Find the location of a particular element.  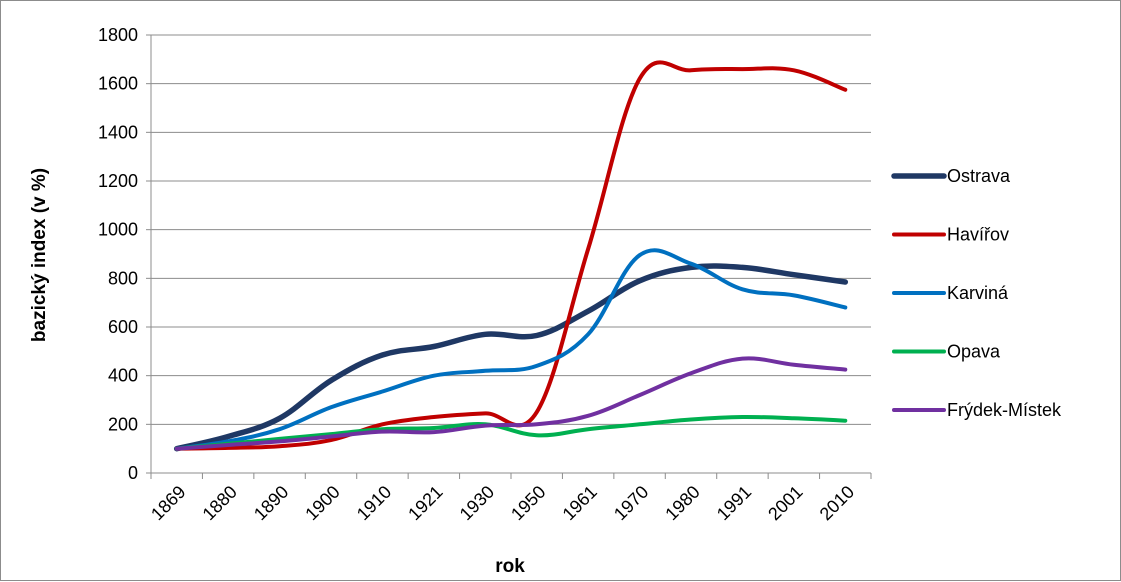

y-tick-labels: 0 200 400 600 800 1000 1200 1400 1600 1800 is located at coordinates (124, 254).